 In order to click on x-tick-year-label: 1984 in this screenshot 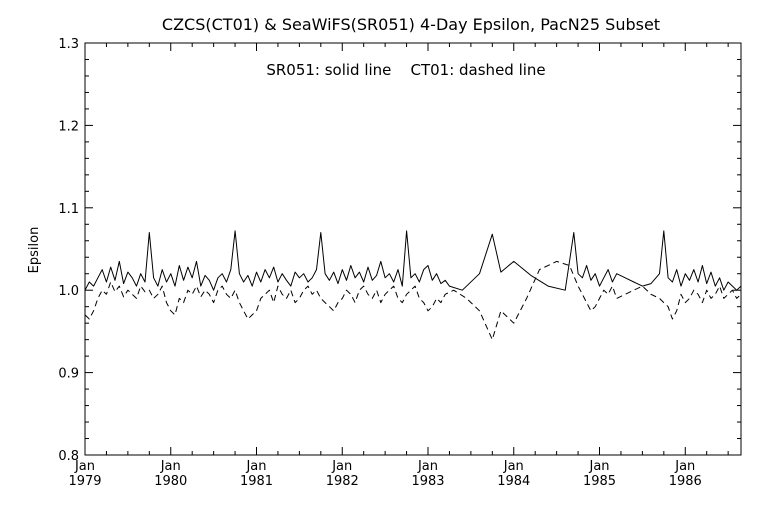, I will do `click(513, 481)`.